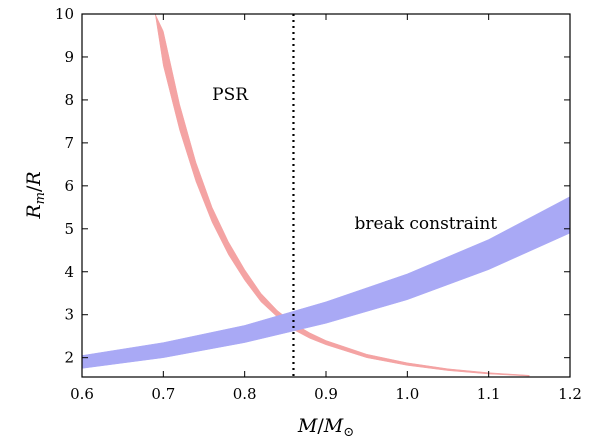  What do you see at coordinates (64, 14) in the screenshot?
I see `y-tick-label: 10` at bounding box center [64, 14].